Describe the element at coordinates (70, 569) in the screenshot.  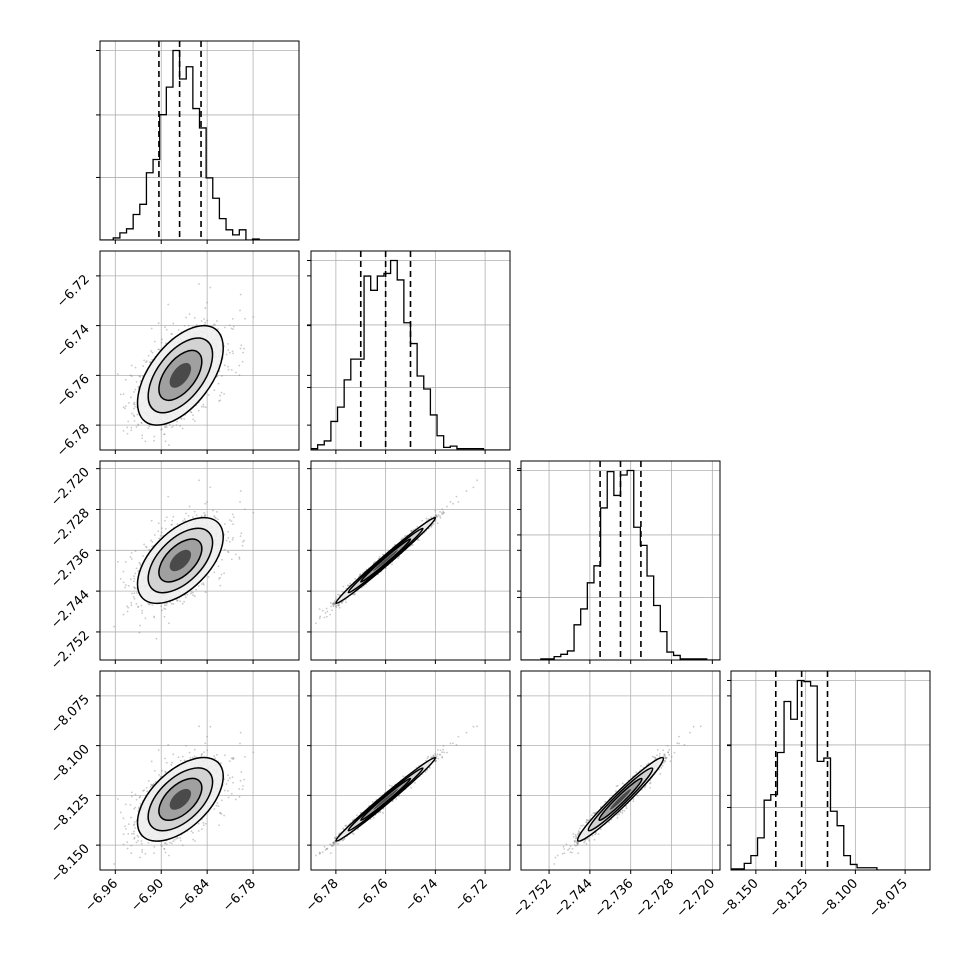
I see `y-tick-label: −2.736` at that location.